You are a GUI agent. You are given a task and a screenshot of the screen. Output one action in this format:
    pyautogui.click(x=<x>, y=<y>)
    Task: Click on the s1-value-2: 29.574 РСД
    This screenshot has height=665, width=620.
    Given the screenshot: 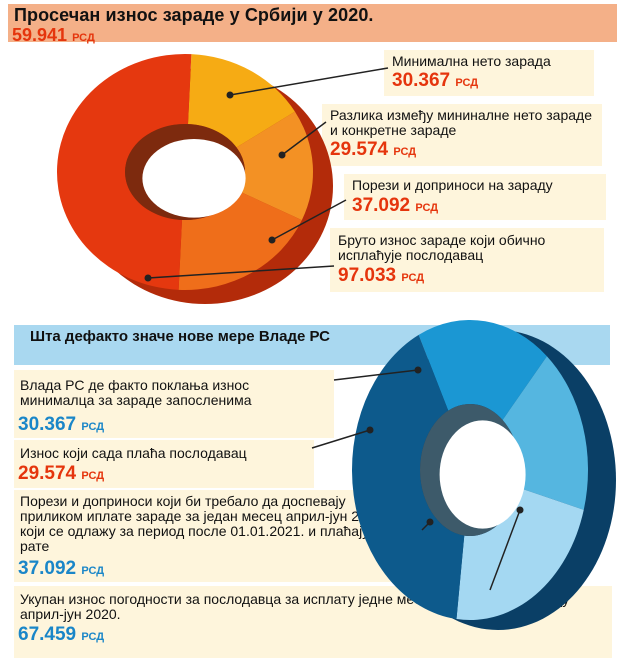 What is the action you would take?
    pyautogui.click(x=373, y=150)
    